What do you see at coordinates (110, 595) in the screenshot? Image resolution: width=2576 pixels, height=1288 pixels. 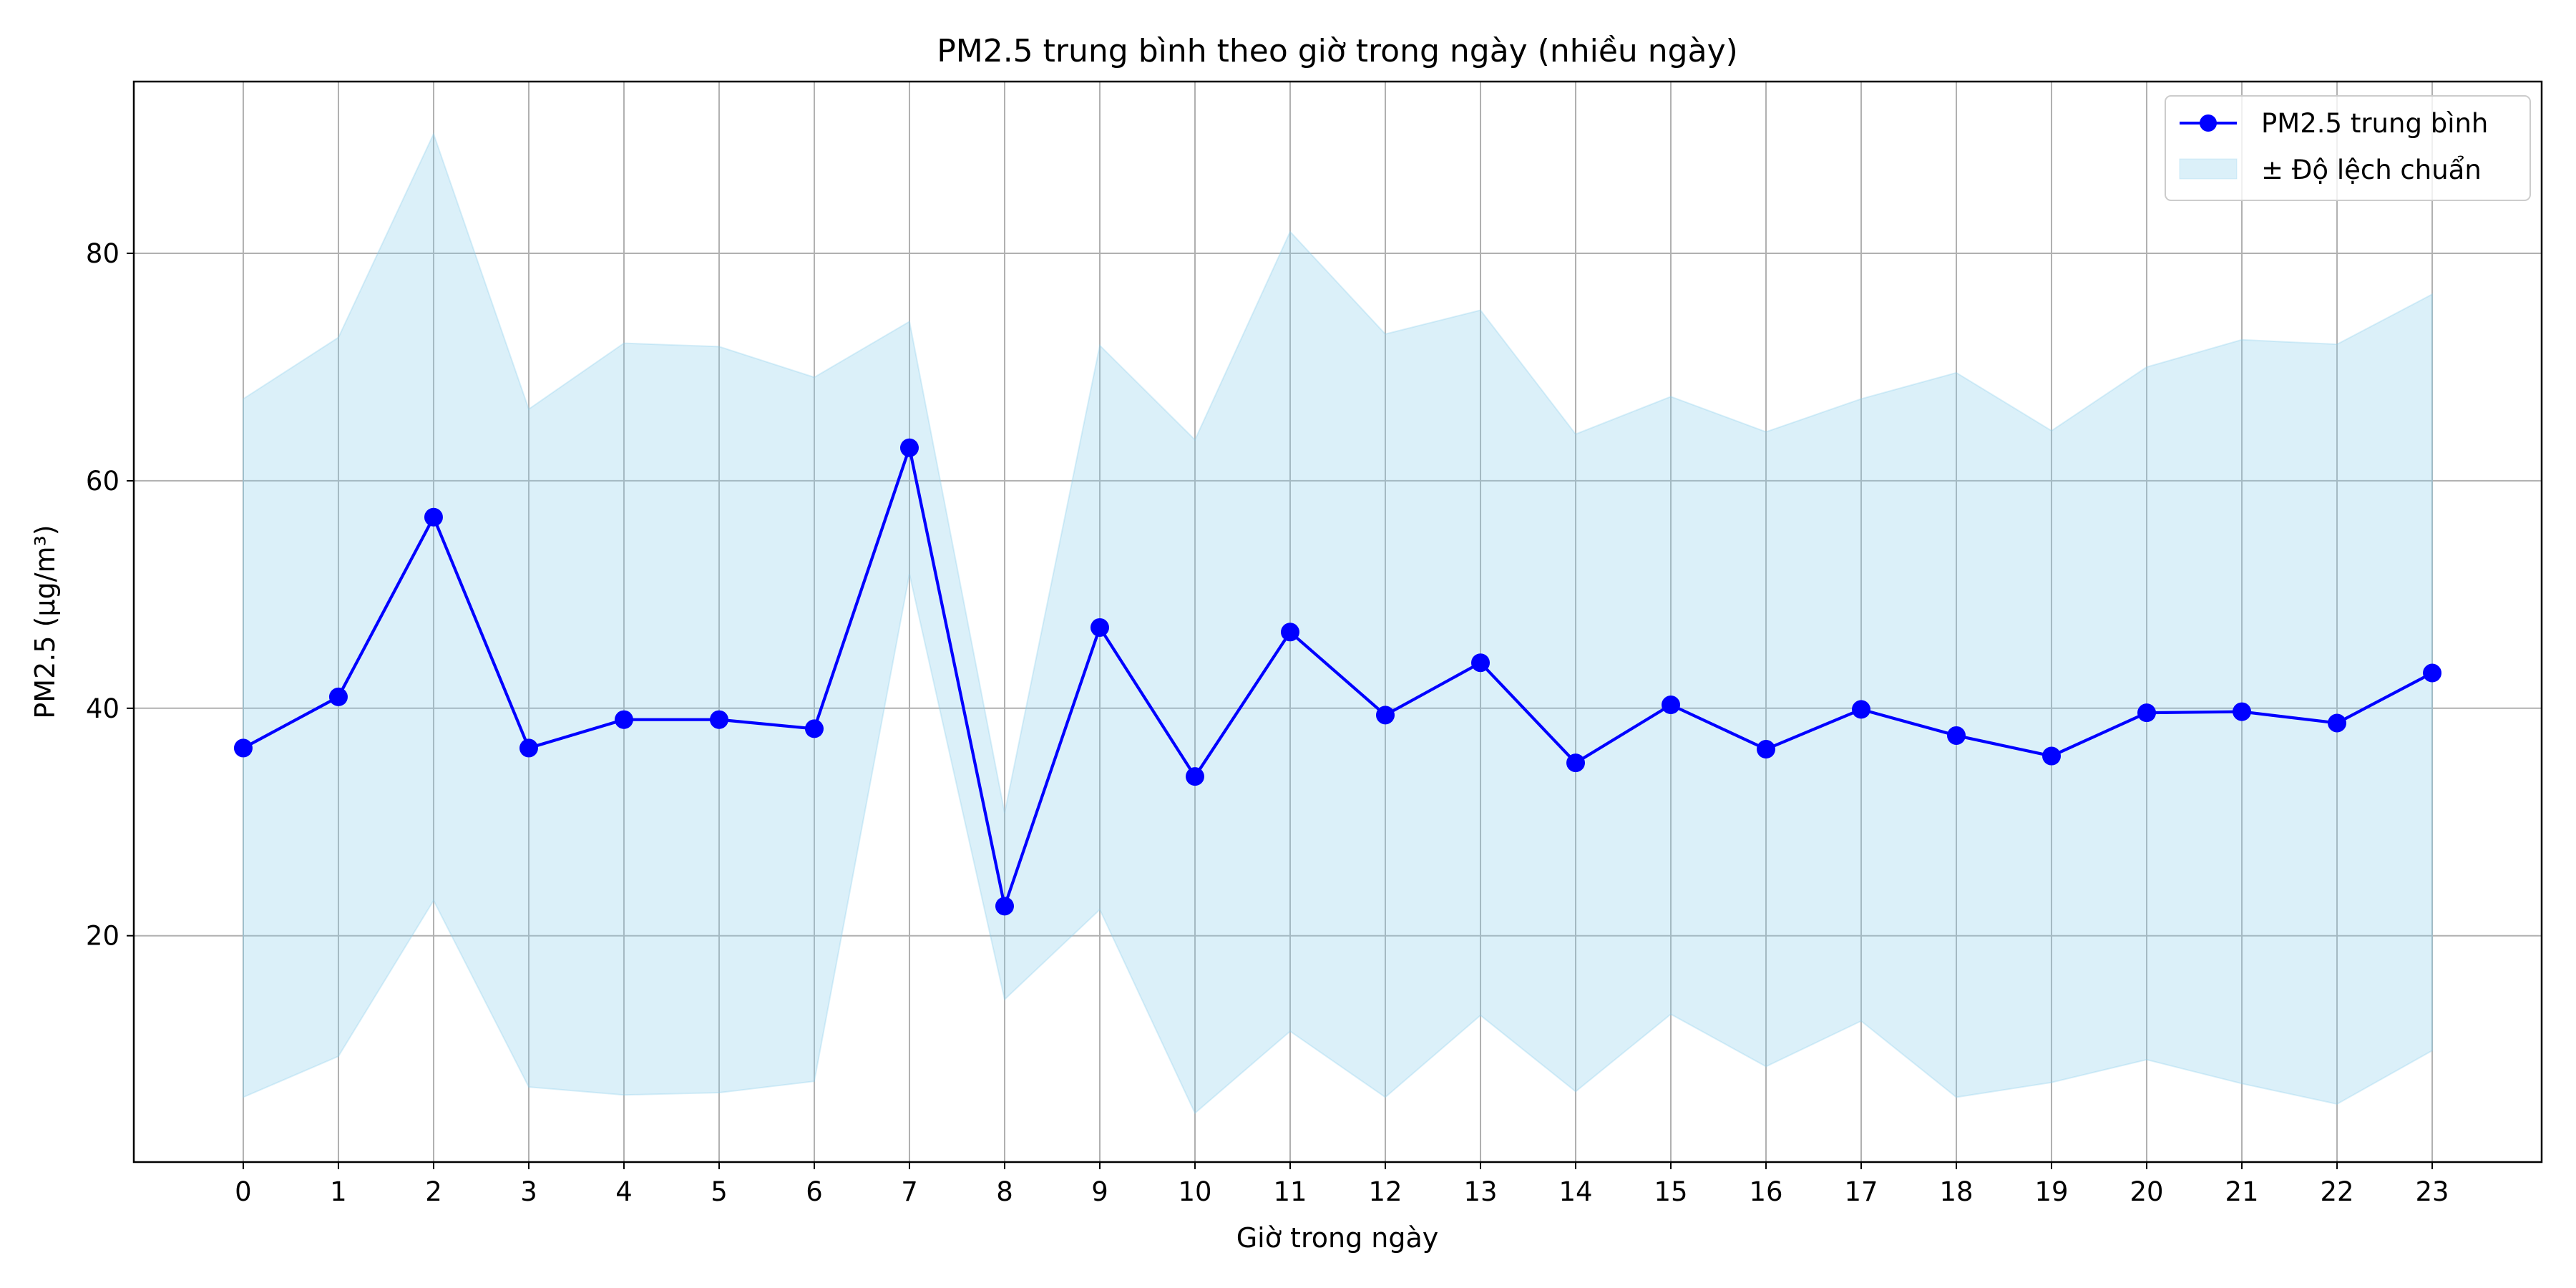 I see `y-axis-ticks: 20 40 60 80` at bounding box center [110, 595].